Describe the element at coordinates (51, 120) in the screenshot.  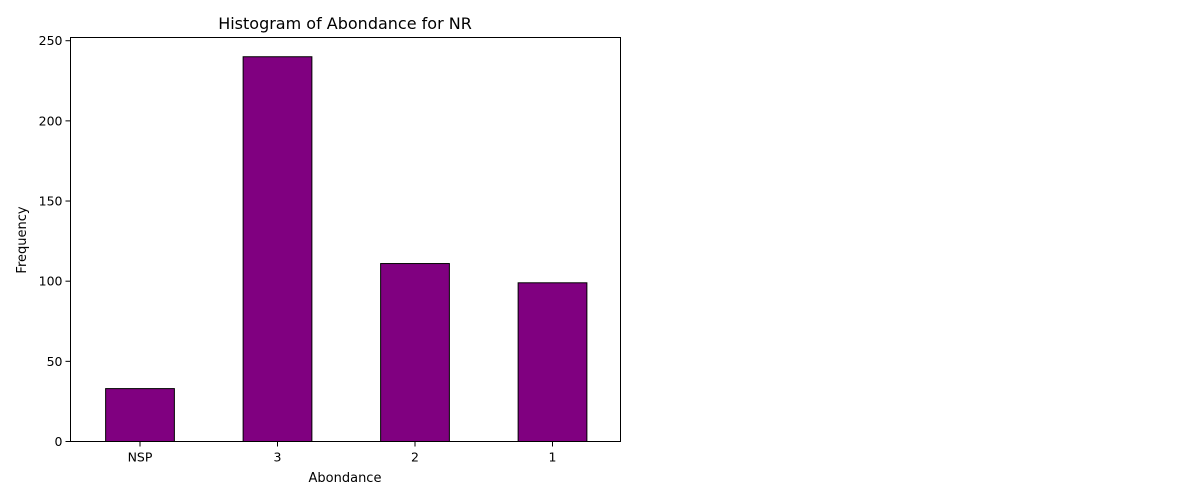
I see `y-tick-label: 200` at that location.